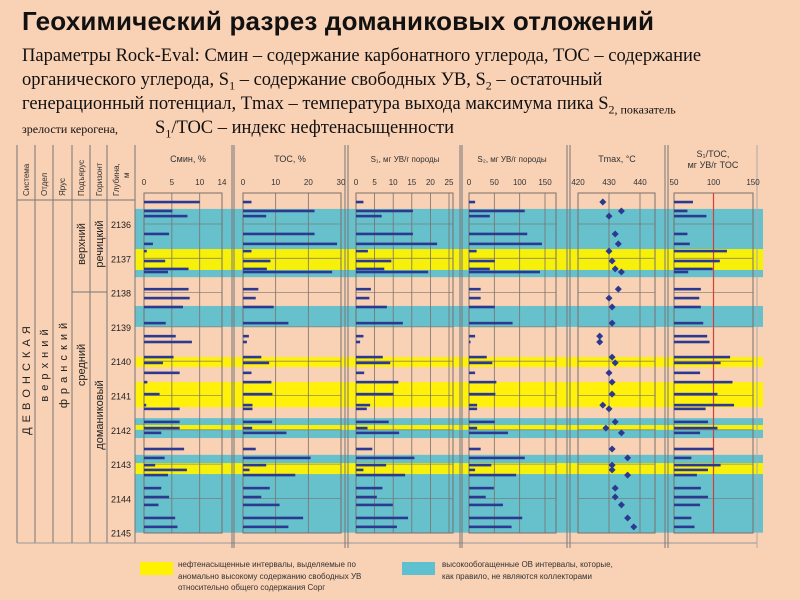 The height and width of the screenshot is (600, 800). Describe the element at coordinates (511, 159) in the screenshot. I see `track-title-s2: S₂, мг УВ/г породы` at that location.